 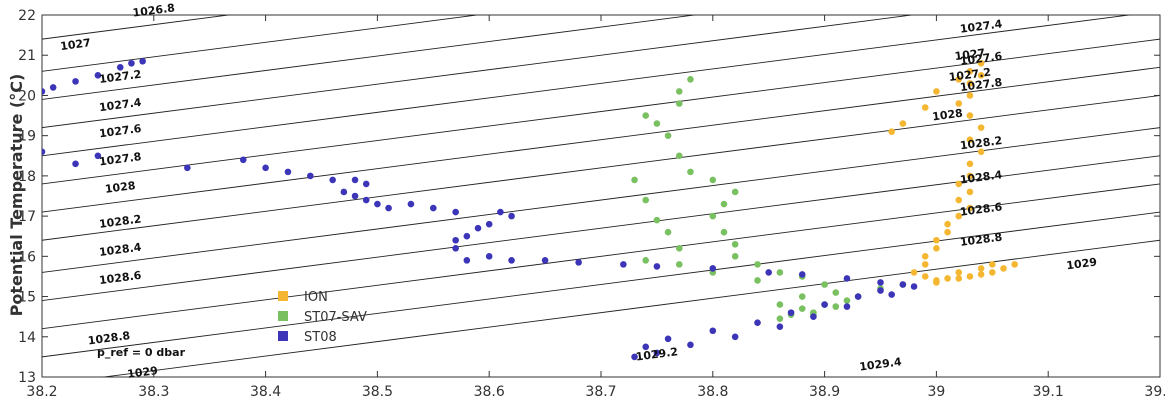 I want to click on x-tick-label: 39.1, so click(x=1048, y=392).